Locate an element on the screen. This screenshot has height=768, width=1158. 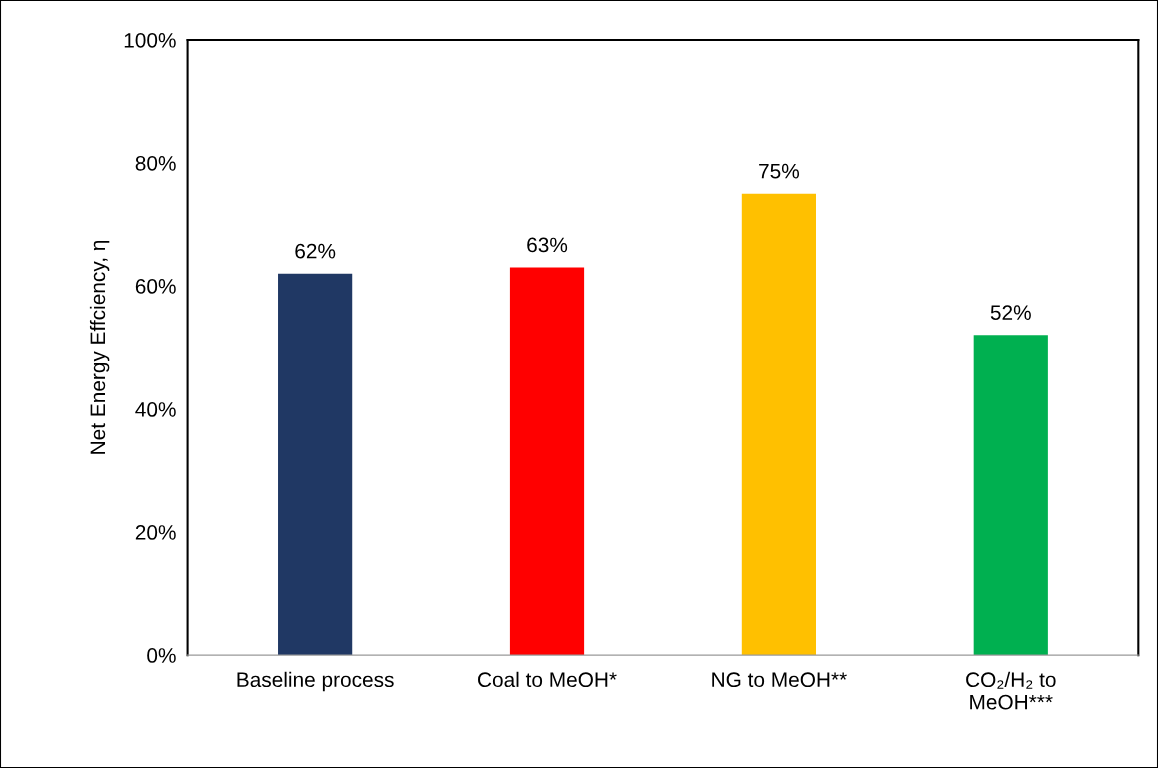
data-label: 75% is located at coordinates (779, 171).